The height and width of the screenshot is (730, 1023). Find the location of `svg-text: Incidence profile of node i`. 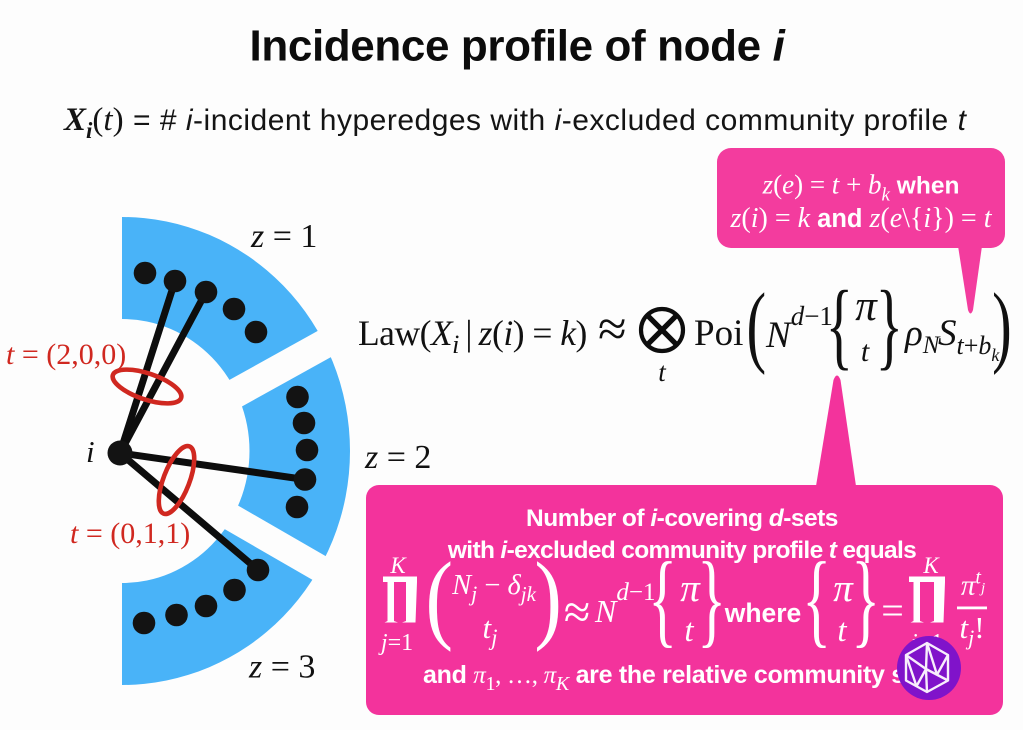

svg-text: Incidence profile of node i is located at coordinates (518, 46).